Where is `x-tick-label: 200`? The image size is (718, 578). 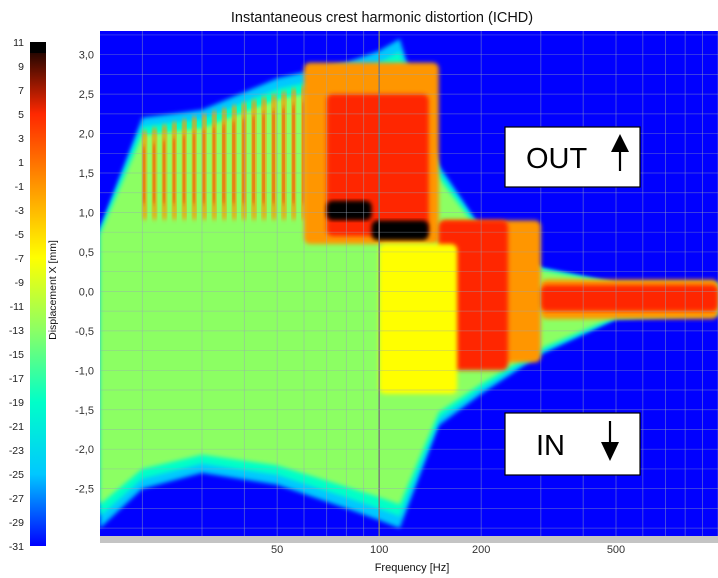
x-tick-label: 200 is located at coordinates (481, 550).